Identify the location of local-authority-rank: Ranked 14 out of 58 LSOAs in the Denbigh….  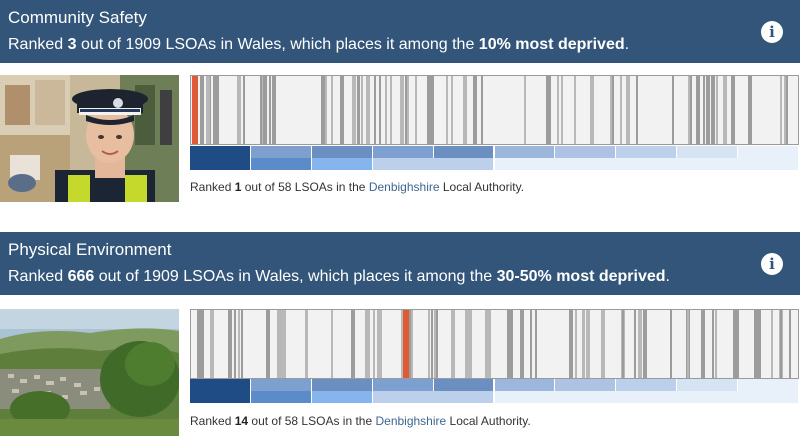
(360, 421).